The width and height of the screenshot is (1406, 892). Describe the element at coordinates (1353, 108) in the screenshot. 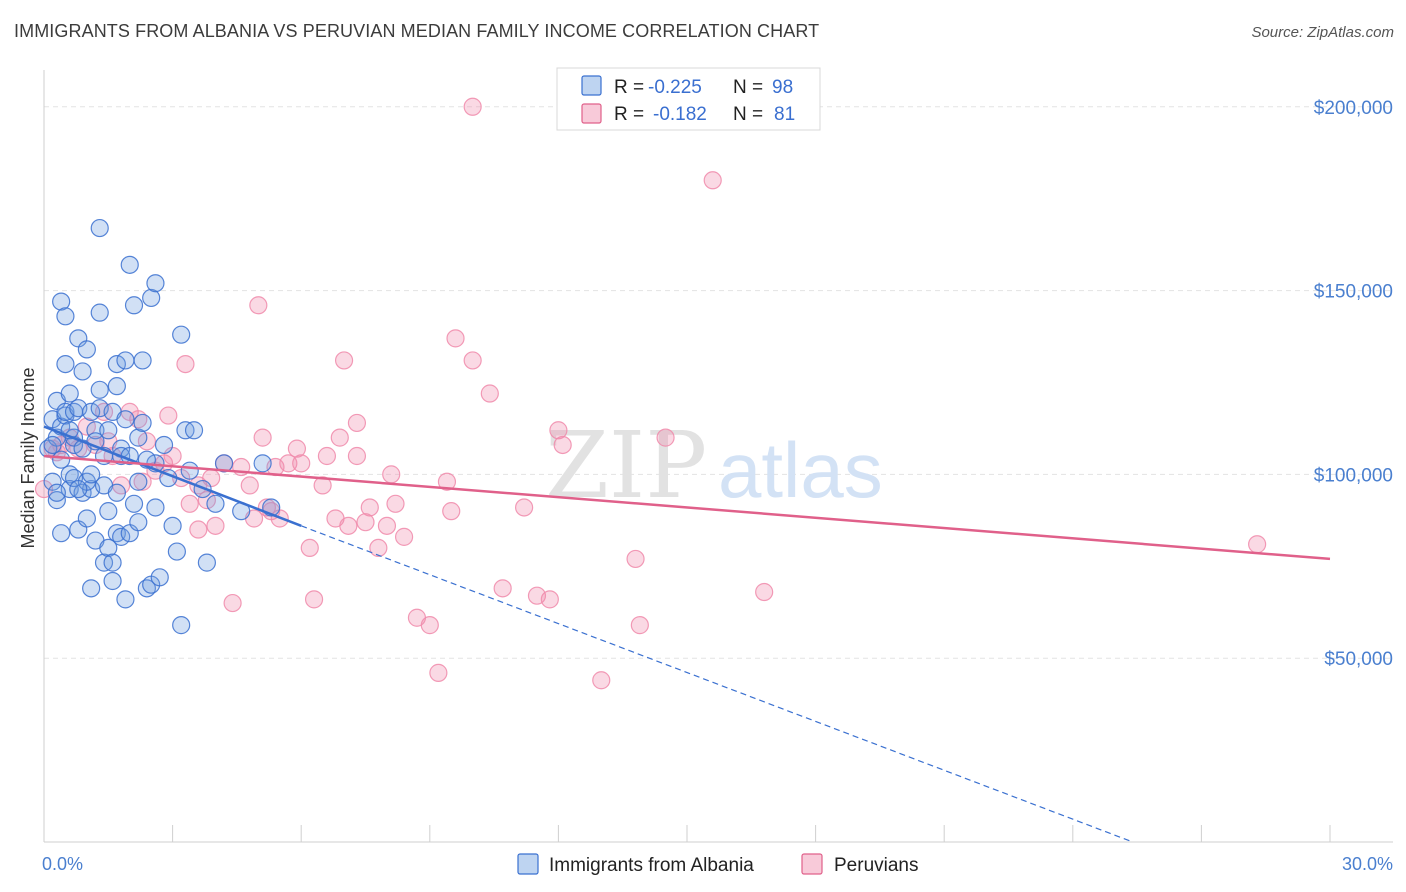

I see `y-tick-label-3: $200,000` at that location.